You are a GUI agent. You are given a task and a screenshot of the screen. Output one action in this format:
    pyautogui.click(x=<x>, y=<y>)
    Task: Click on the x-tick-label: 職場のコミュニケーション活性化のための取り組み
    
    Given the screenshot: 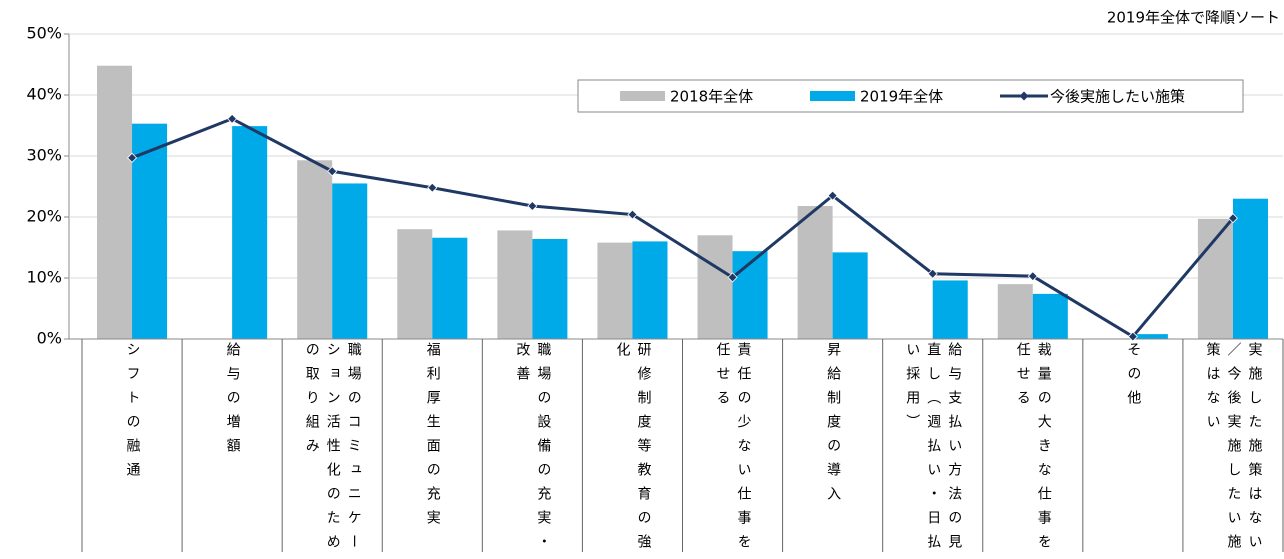 What is the action you would take?
    pyautogui.click(x=332, y=450)
    